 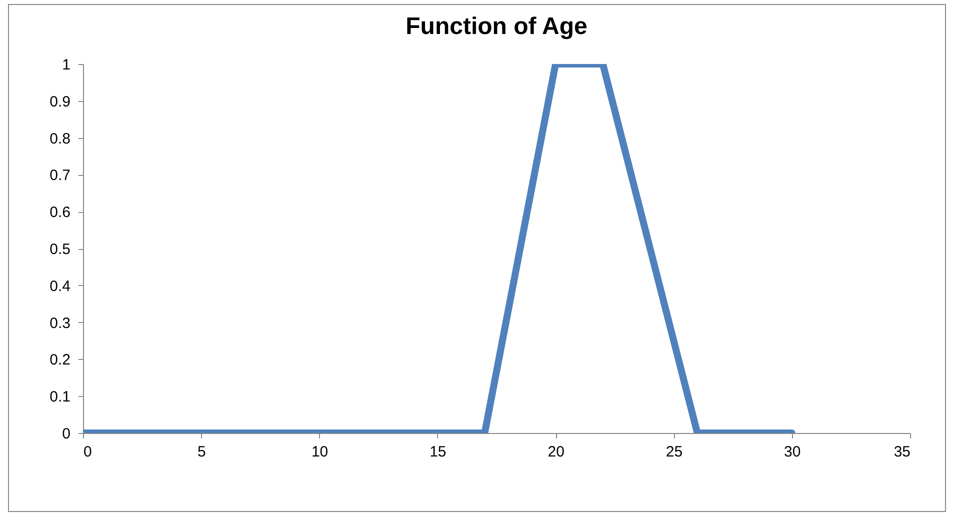 I want to click on y-tick-label: 0.1, so click(x=60, y=397).